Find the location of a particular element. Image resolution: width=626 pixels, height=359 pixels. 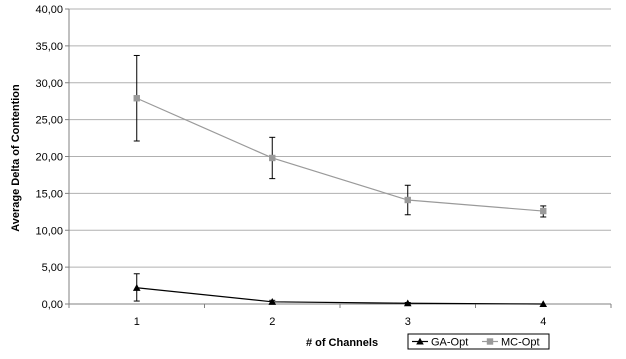

x-tick-label: 3 is located at coordinates (408, 322).